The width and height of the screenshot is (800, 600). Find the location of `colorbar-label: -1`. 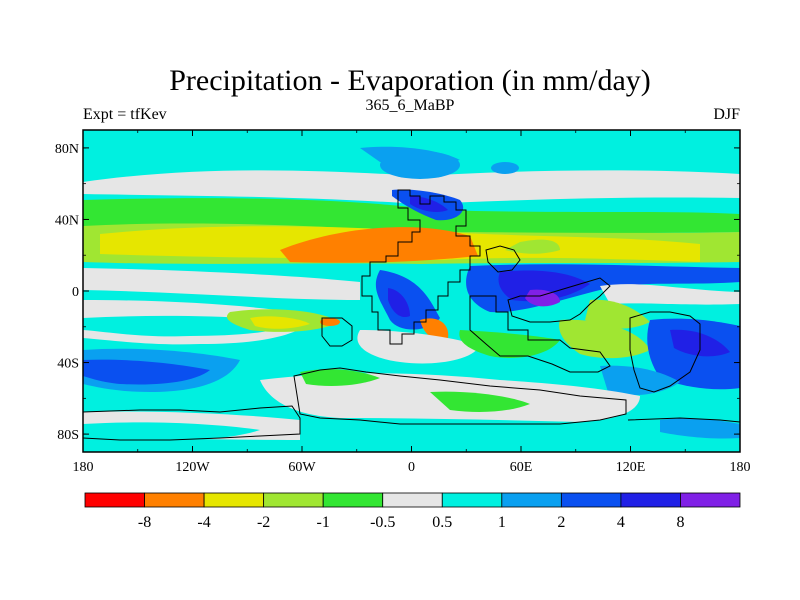

colorbar-label: -1 is located at coordinates (323, 522).